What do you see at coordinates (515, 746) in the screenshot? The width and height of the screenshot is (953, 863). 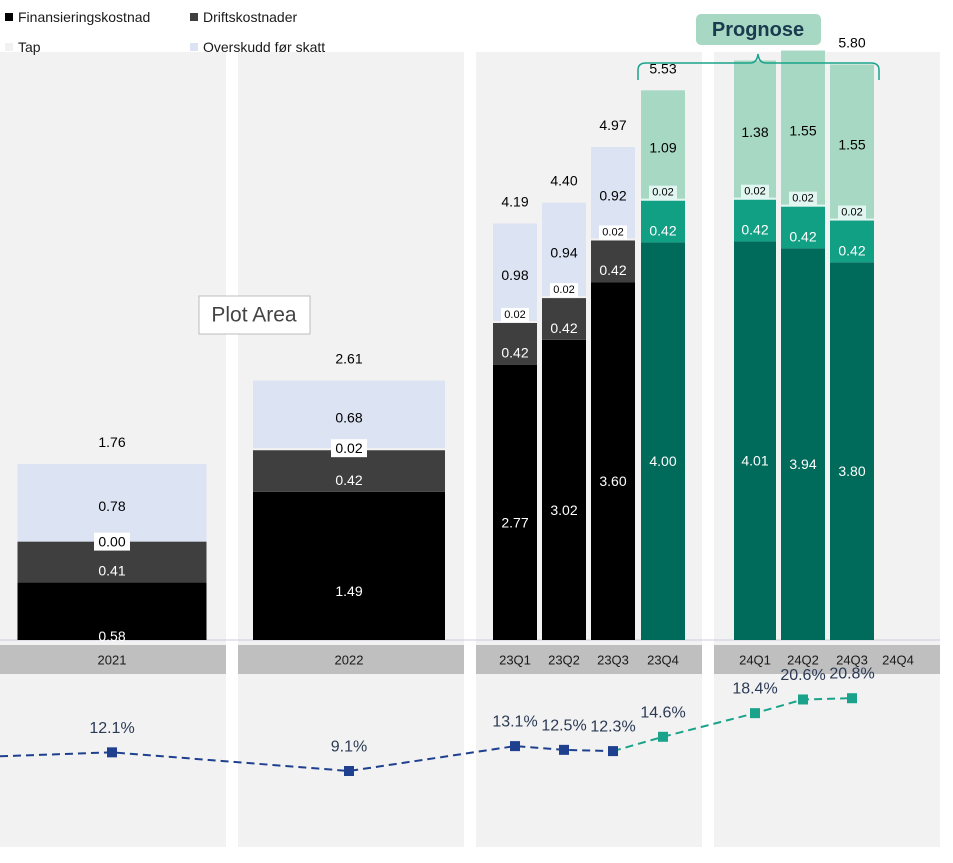 I see `line-marker-23Q1` at bounding box center [515, 746].